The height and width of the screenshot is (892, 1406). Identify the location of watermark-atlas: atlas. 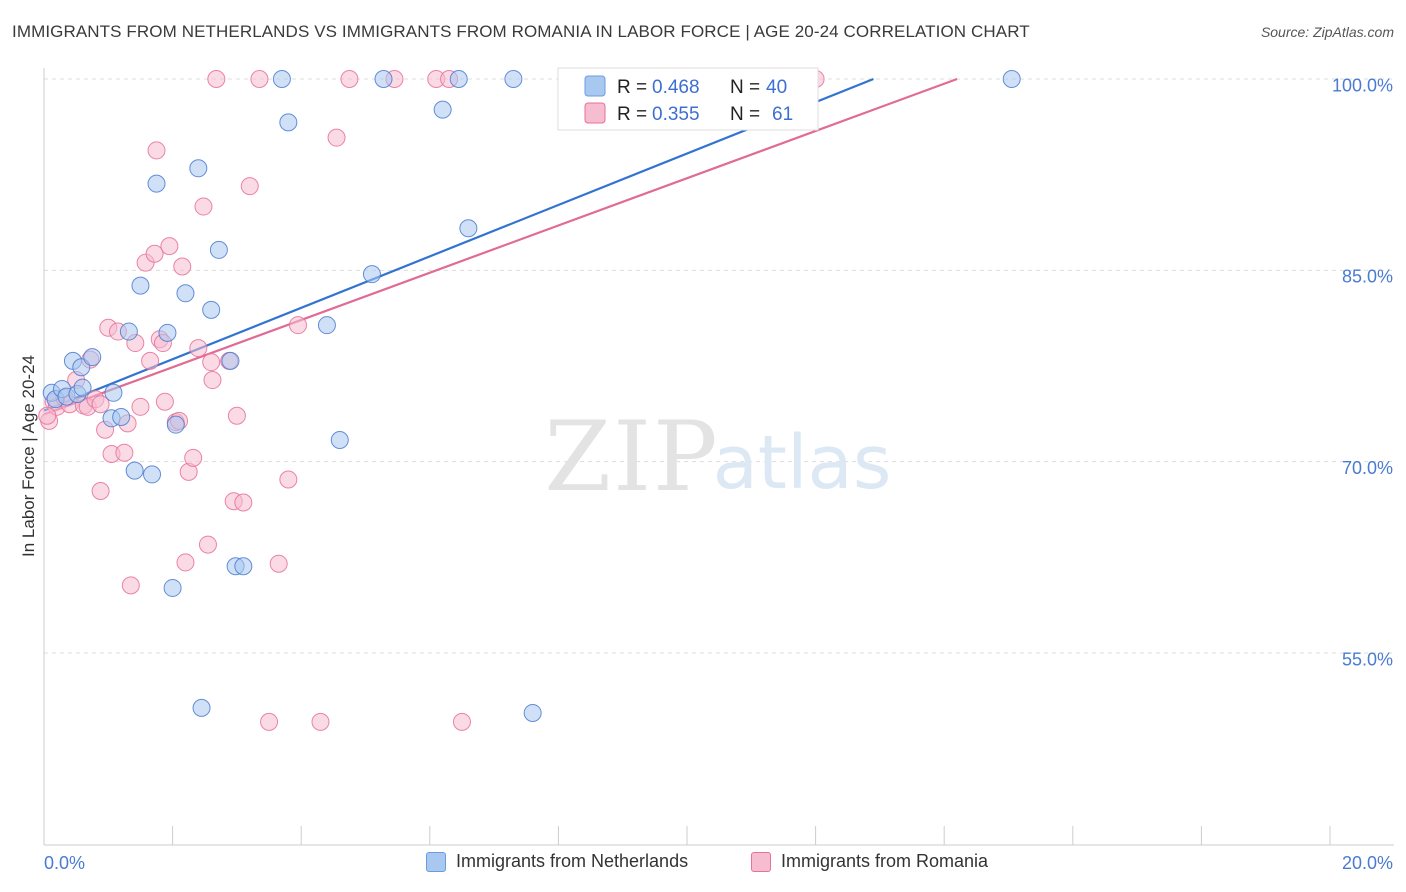
(802, 463).